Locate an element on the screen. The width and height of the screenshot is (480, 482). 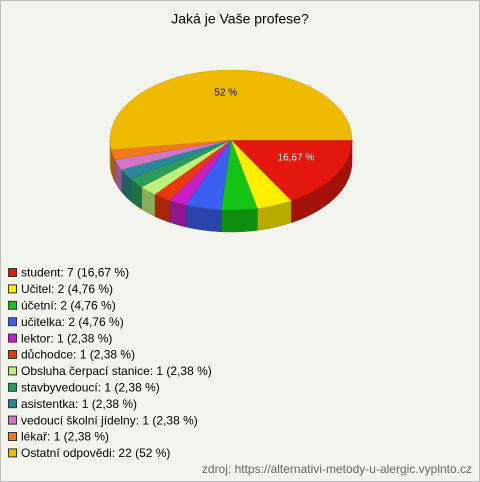
legend-label: učitelka: 2 (4,76 %) is located at coordinates (72, 322).